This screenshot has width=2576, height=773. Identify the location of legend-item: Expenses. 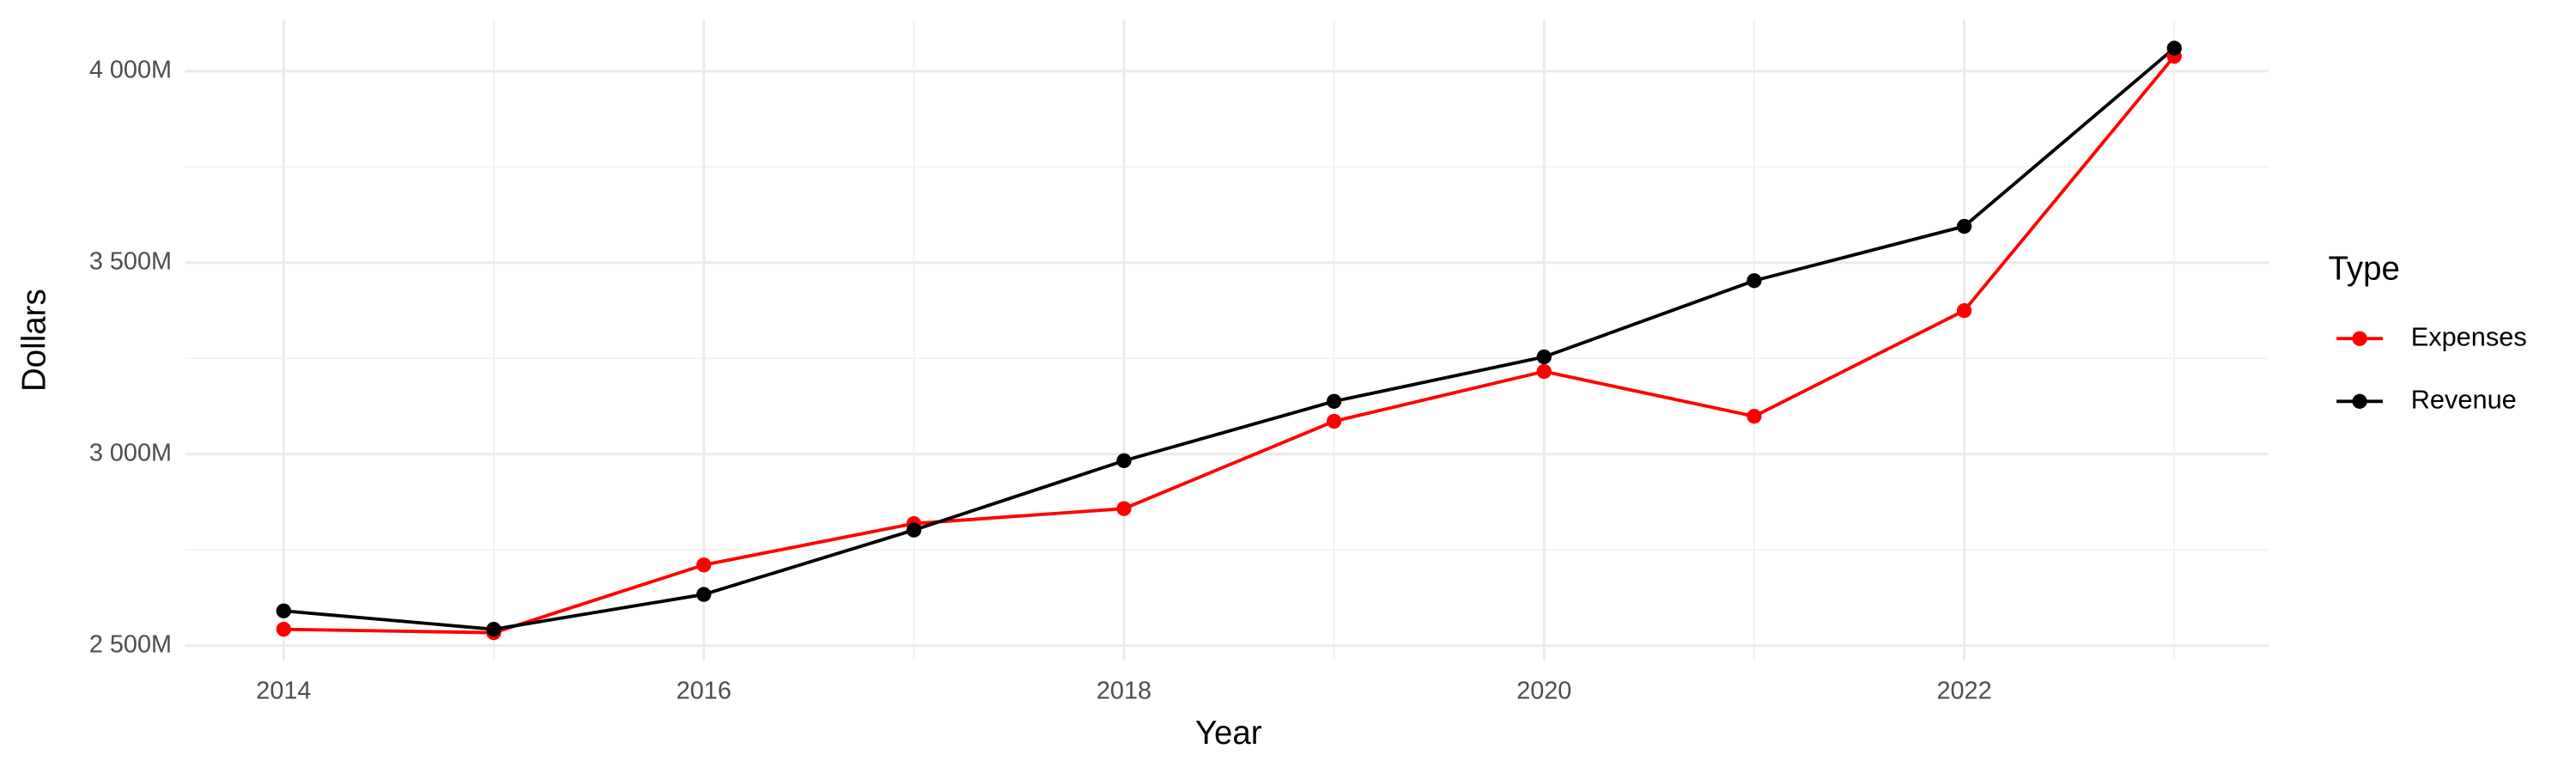
(2431, 336).